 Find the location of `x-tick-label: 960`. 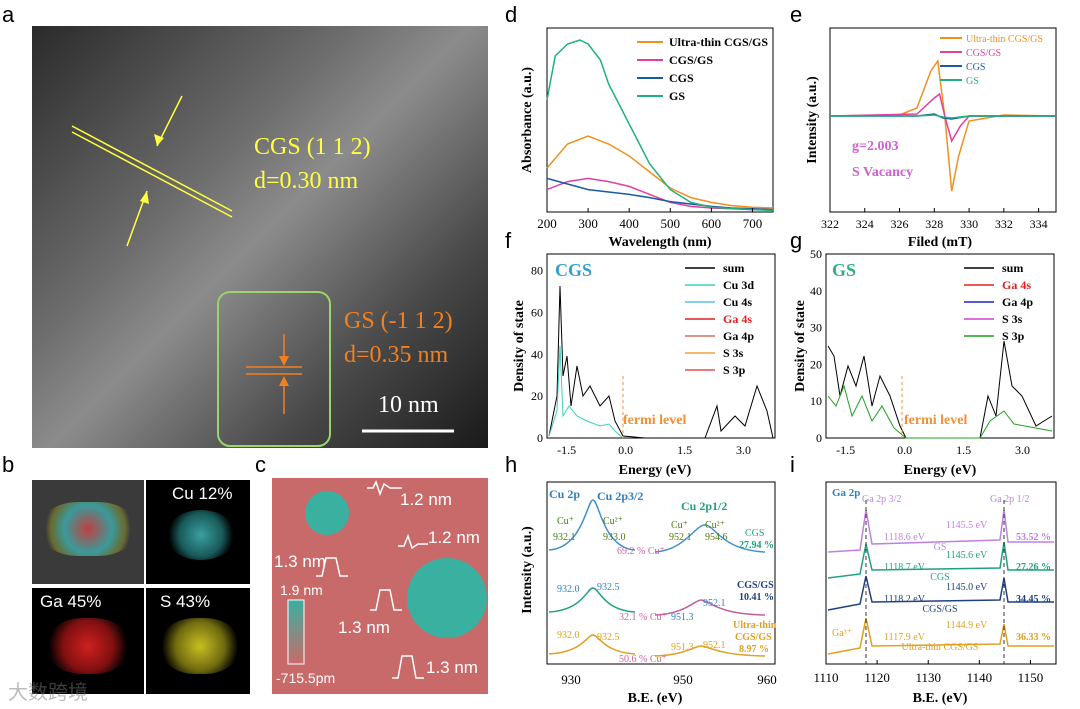

x-tick-label: 960 is located at coordinates (767, 679).